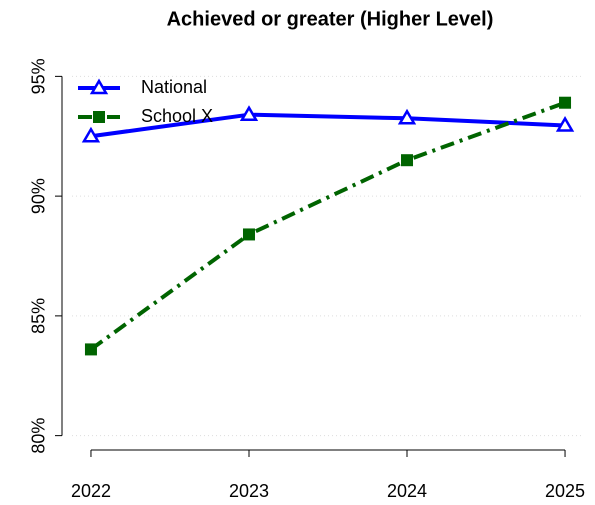 This screenshot has width=595, height=505. I want to click on y-tick-label: 85%, so click(39, 316).